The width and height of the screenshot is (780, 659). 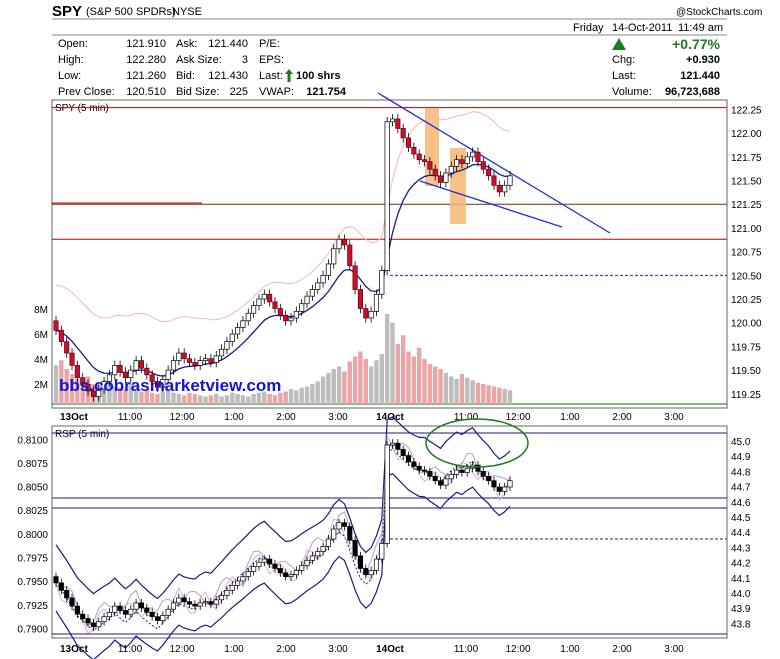 What do you see at coordinates (82, 434) in the screenshot?
I see `rsp-panel-title: RSP (5 min)` at bounding box center [82, 434].